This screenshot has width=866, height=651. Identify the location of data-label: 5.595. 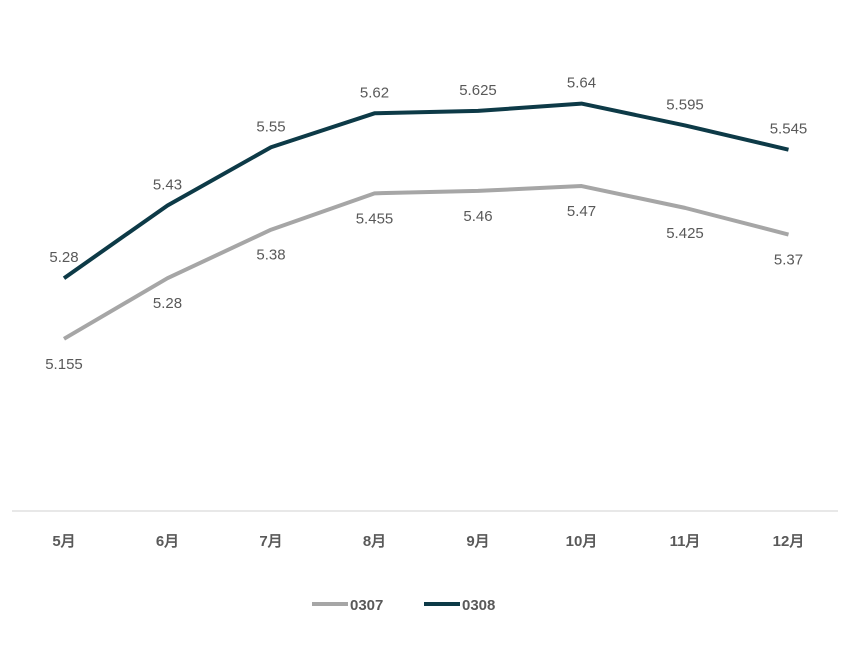
(685, 104).